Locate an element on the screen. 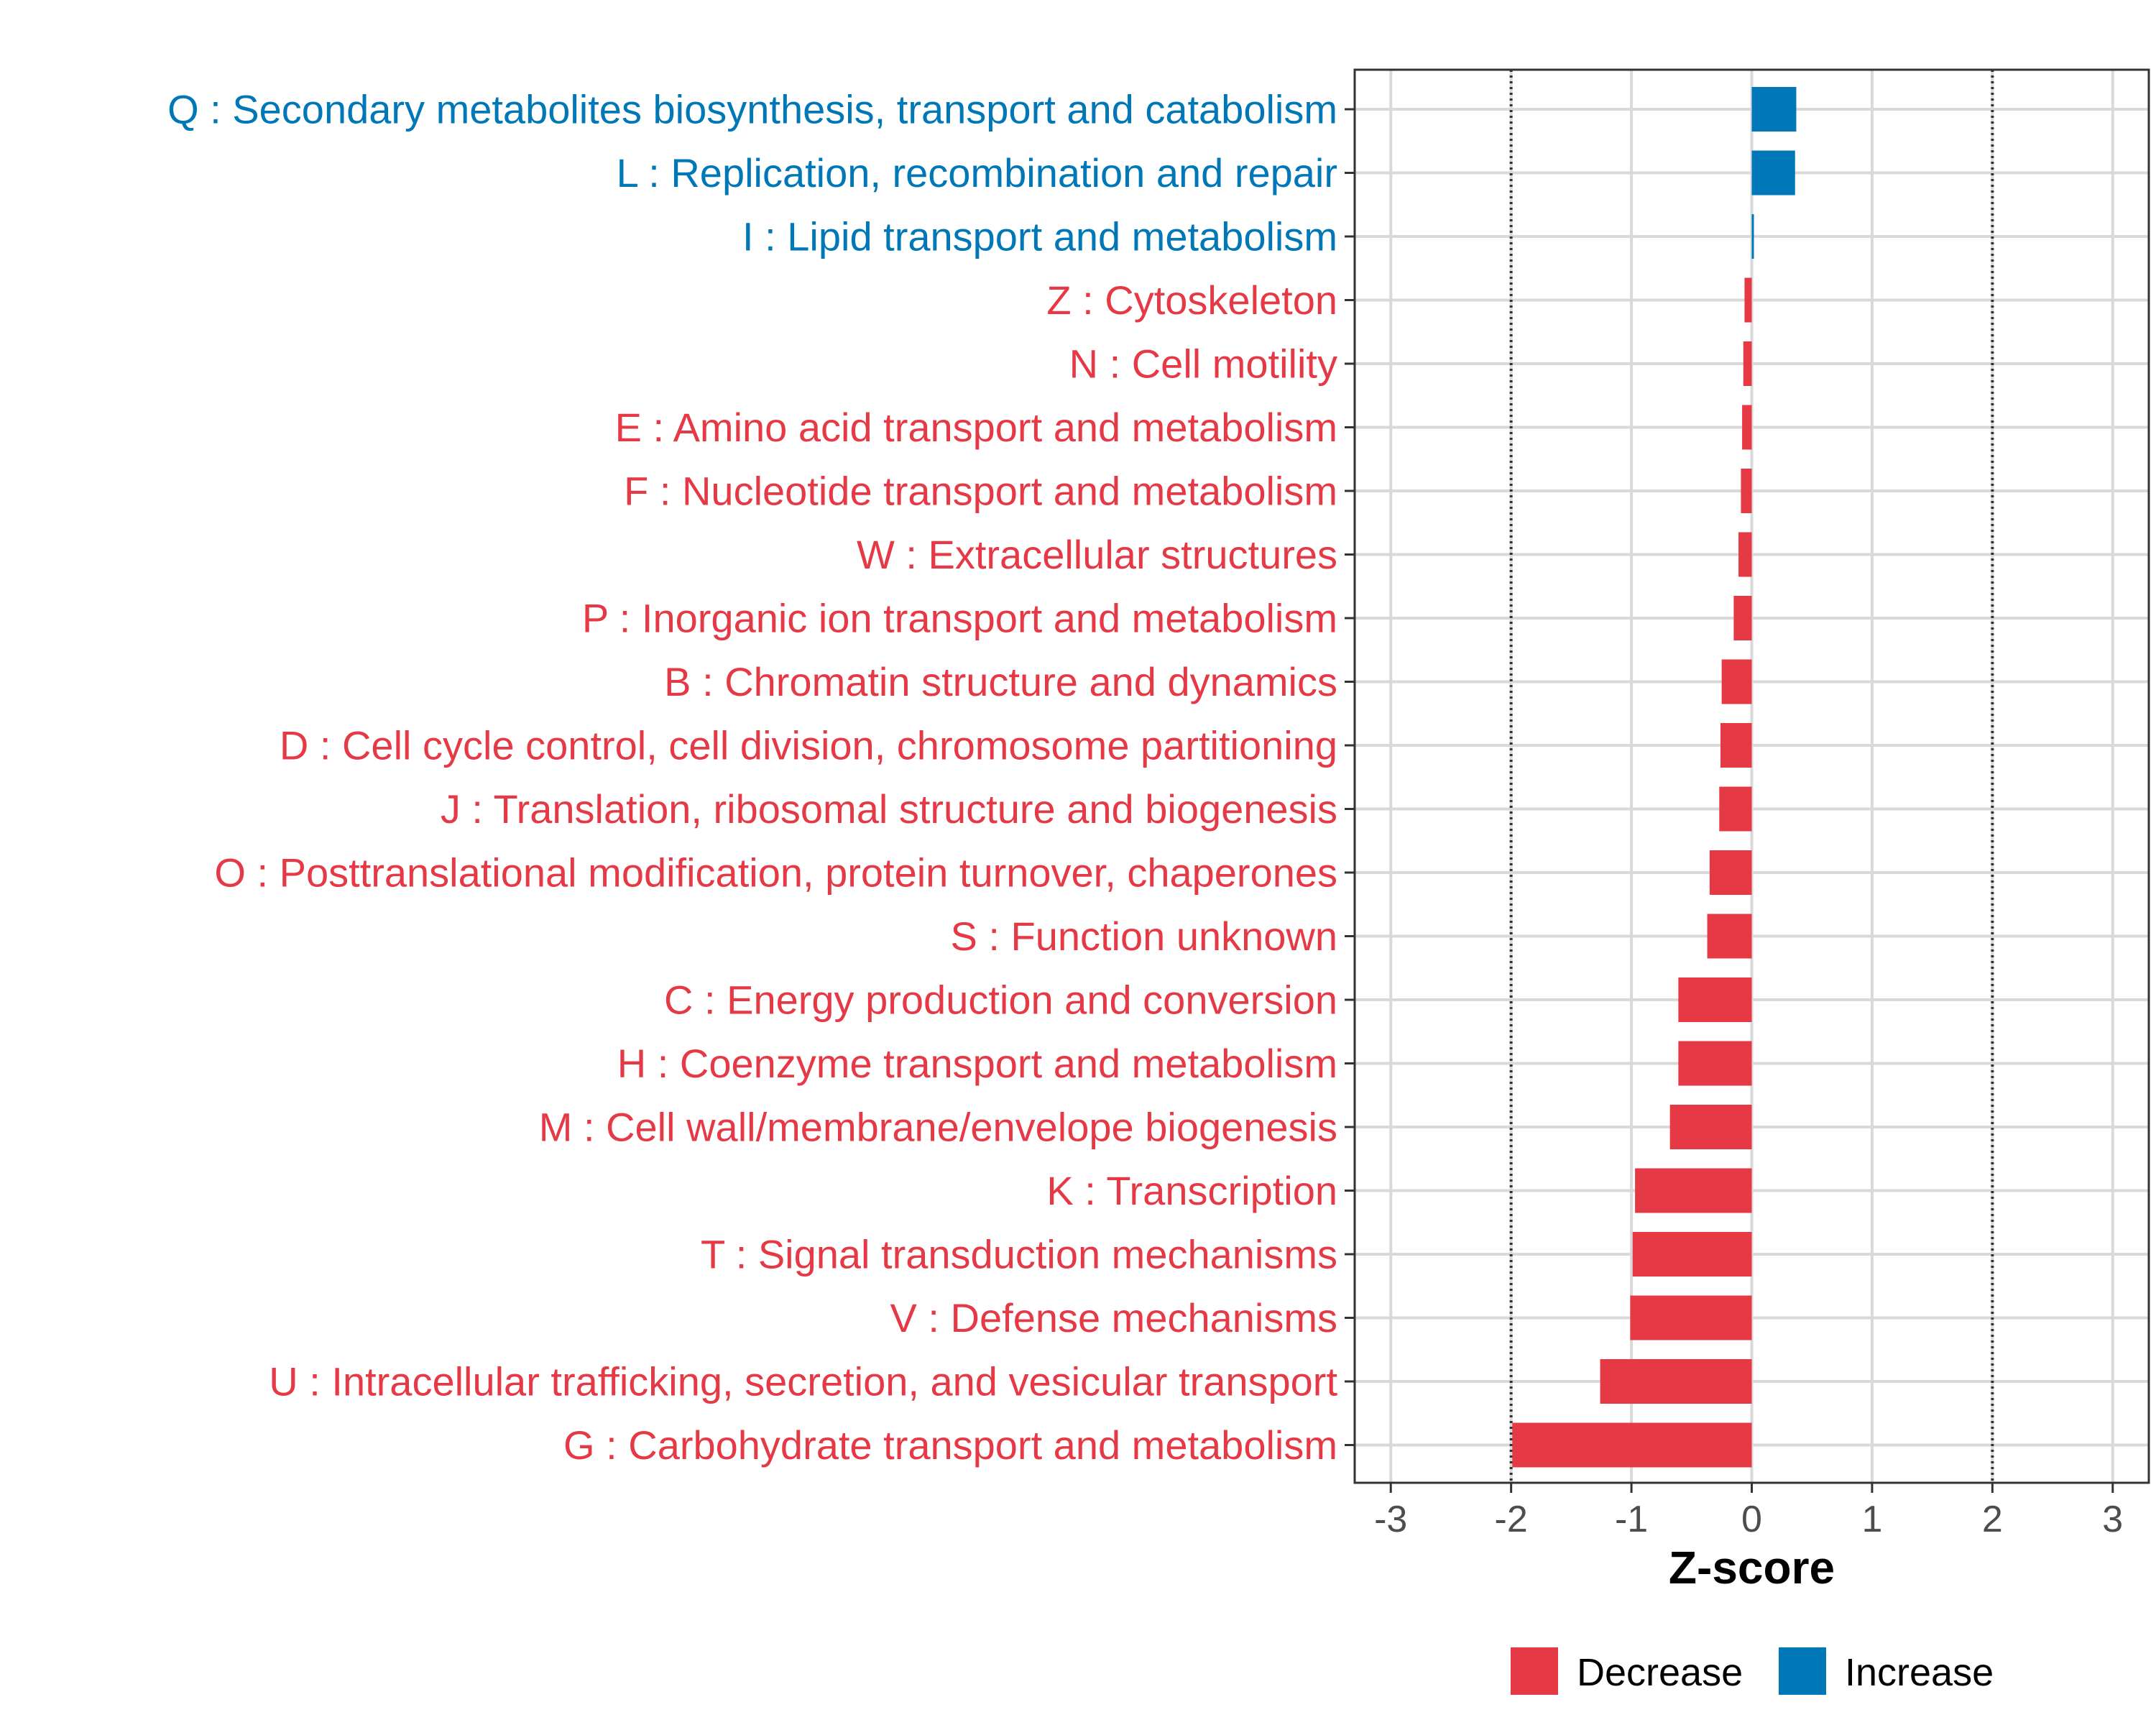 This screenshot has height=1725, width=2156. category-label: S : Function unknown is located at coordinates (1143, 936).